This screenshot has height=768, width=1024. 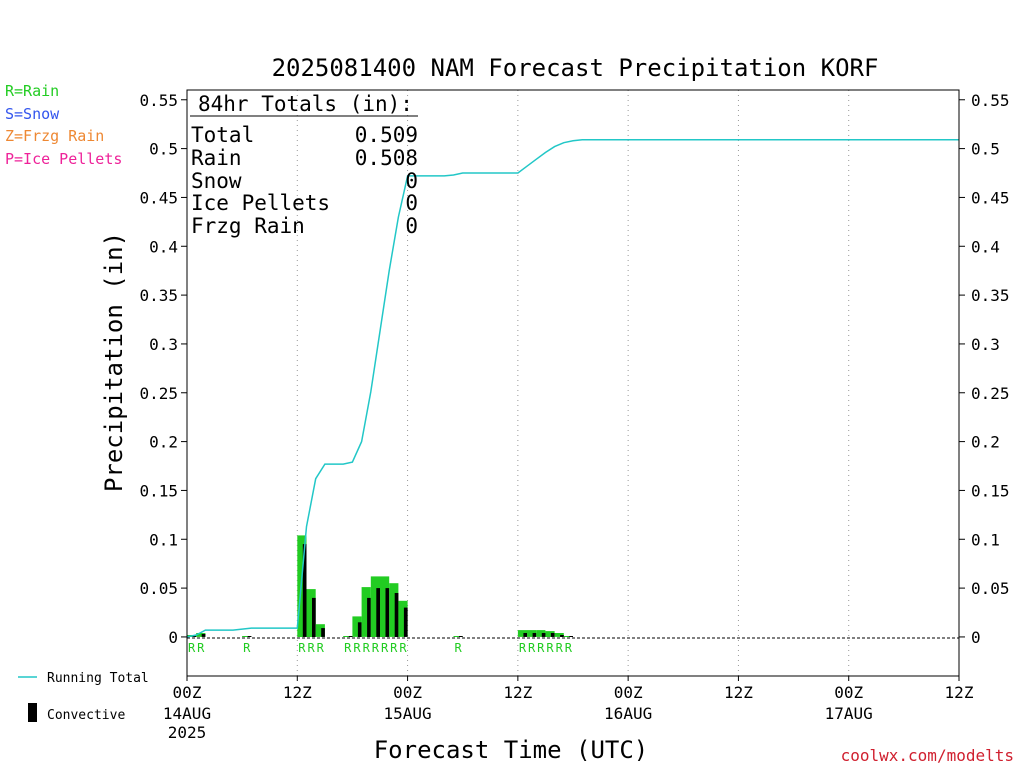 What do you see at coordinates (411, 181) in the screenshot?
I see `totals-snow-value: 0` at bounding box center [411, 181].